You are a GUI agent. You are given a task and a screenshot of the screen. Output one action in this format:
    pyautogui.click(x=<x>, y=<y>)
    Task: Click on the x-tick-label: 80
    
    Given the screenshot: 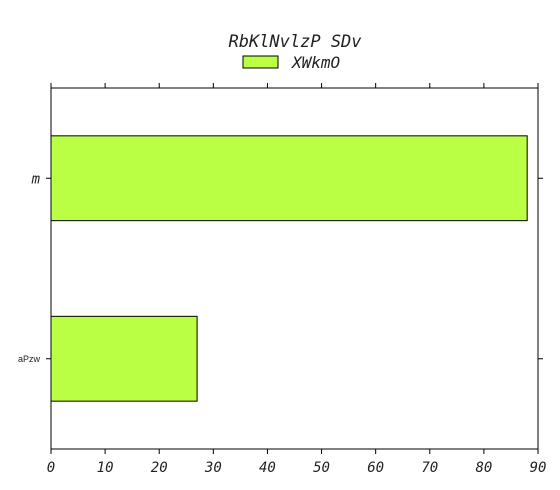 What is the action you would take?
    pyautogui.click(x=483, y=468)
    